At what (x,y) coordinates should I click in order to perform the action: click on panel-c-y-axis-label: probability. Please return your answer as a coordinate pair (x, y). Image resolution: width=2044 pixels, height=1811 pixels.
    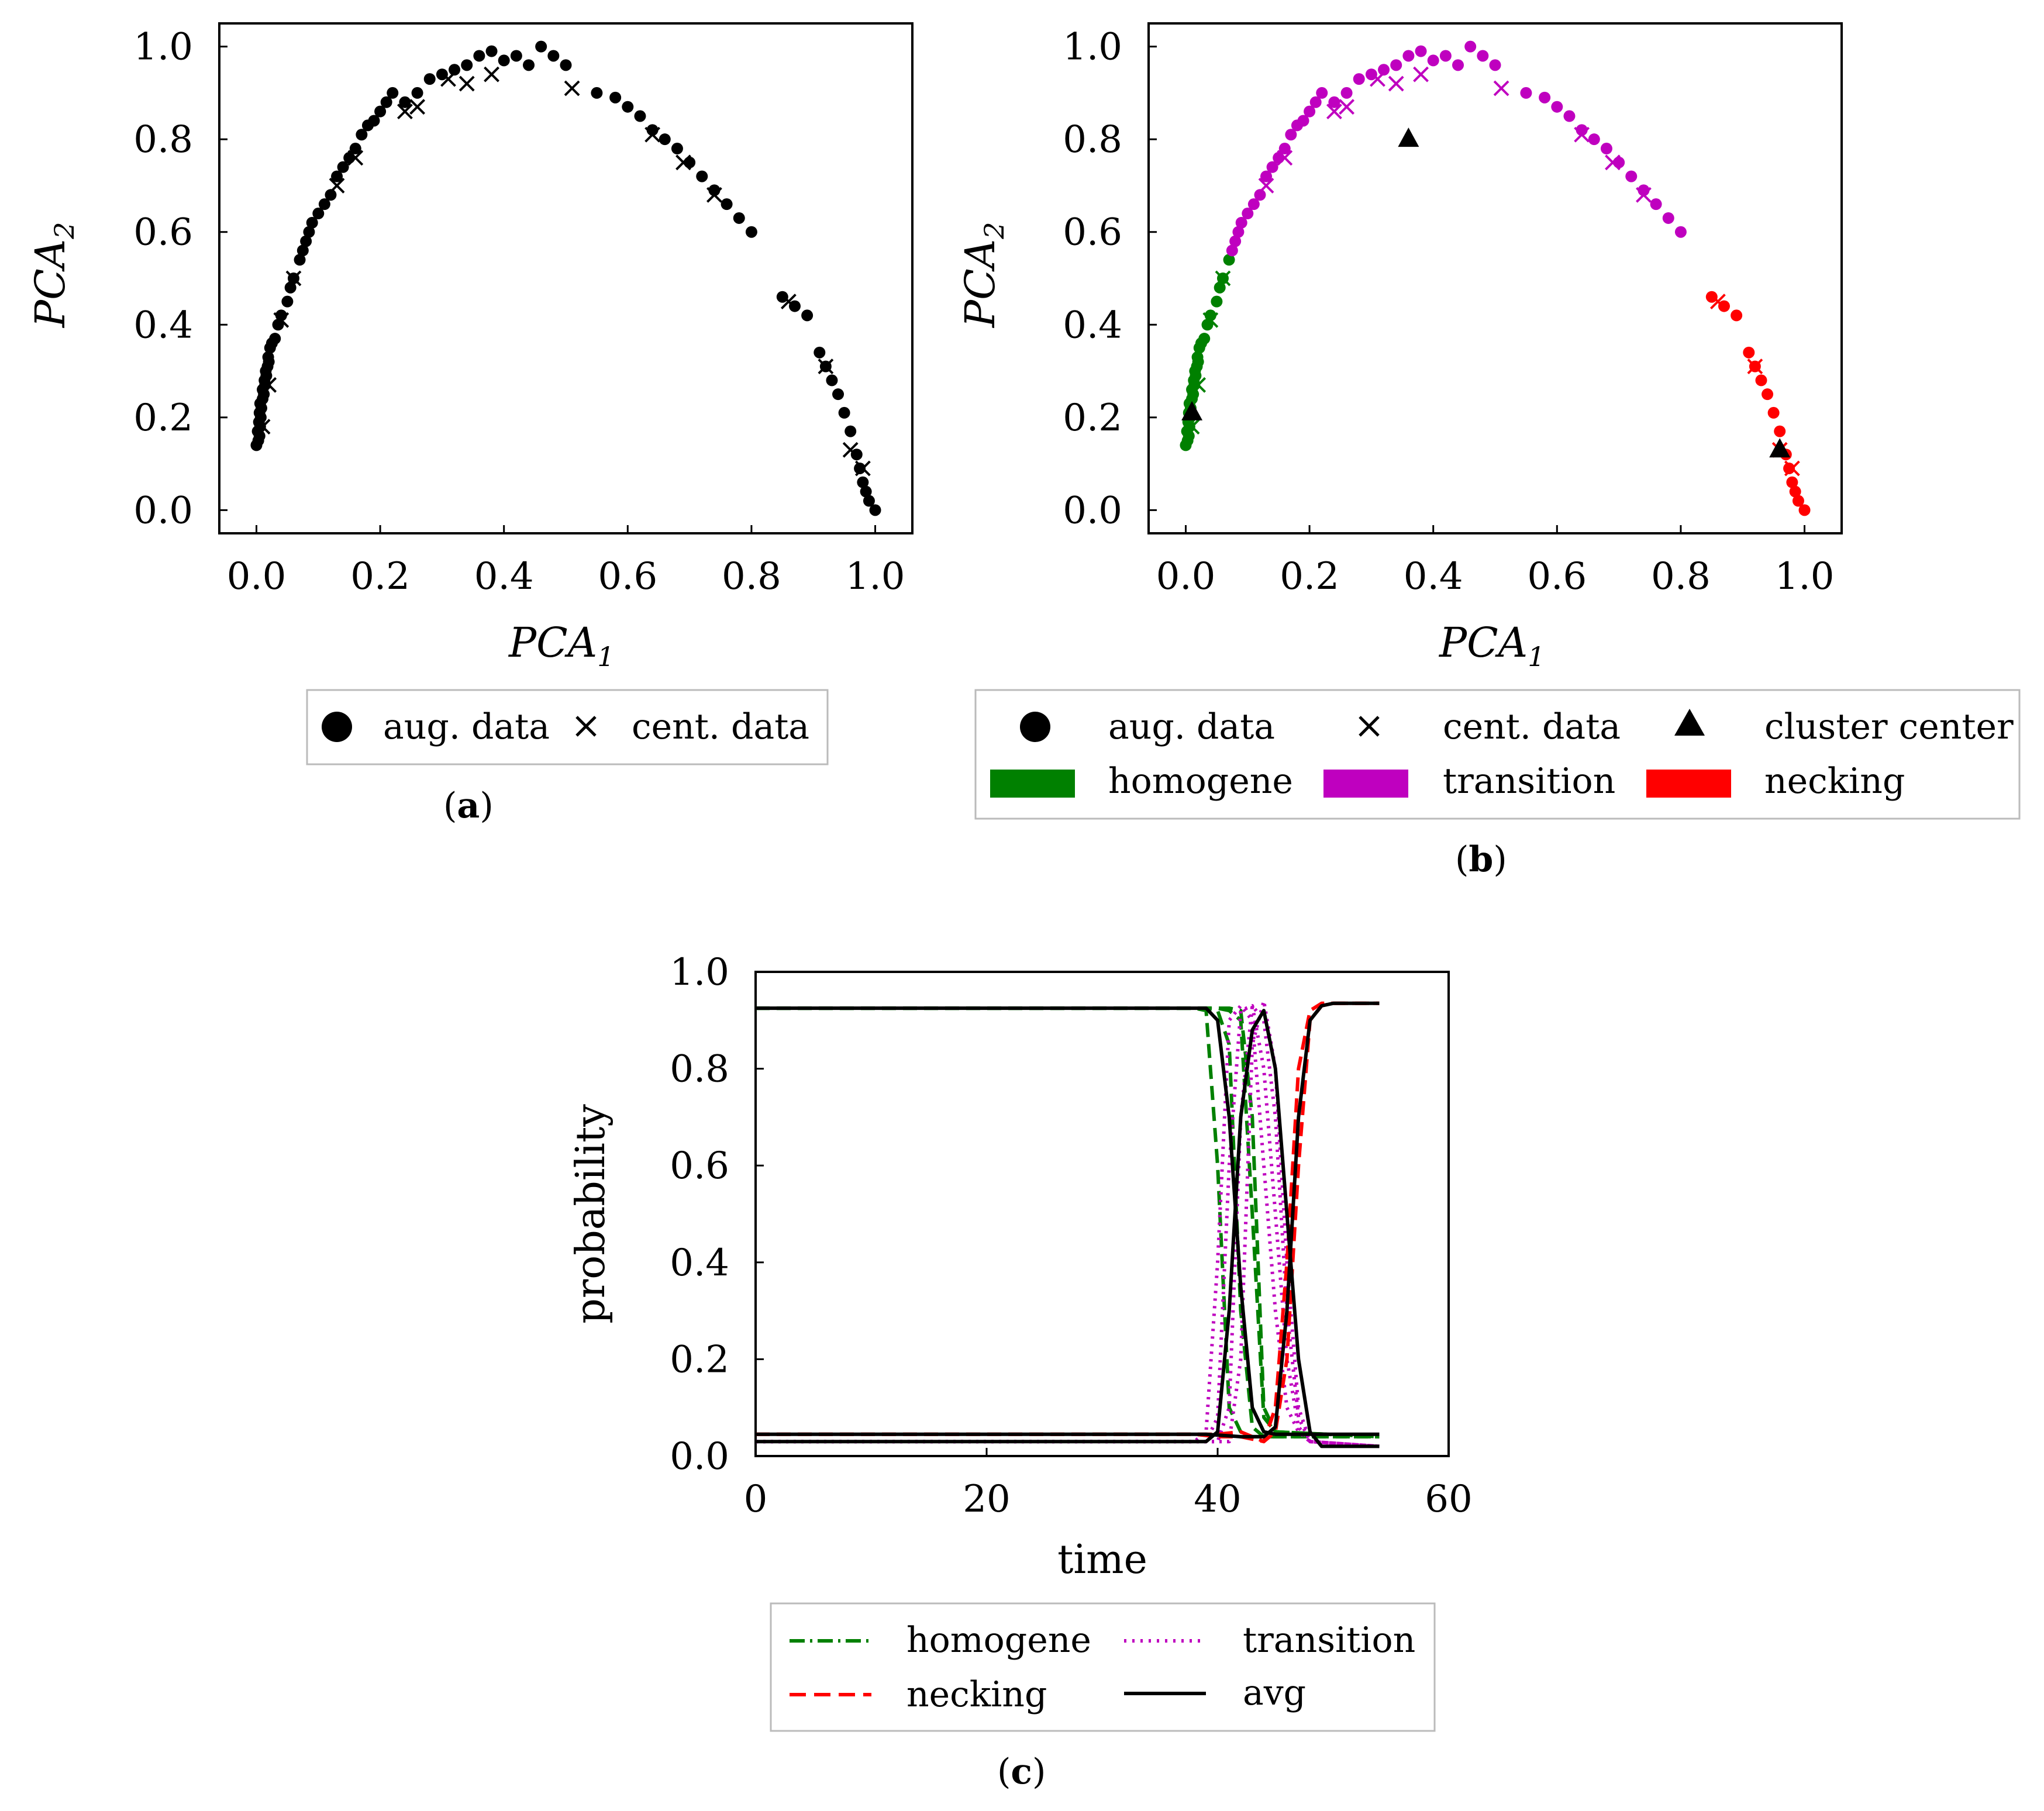
    Looking at the image, I should click on (591, 1214).